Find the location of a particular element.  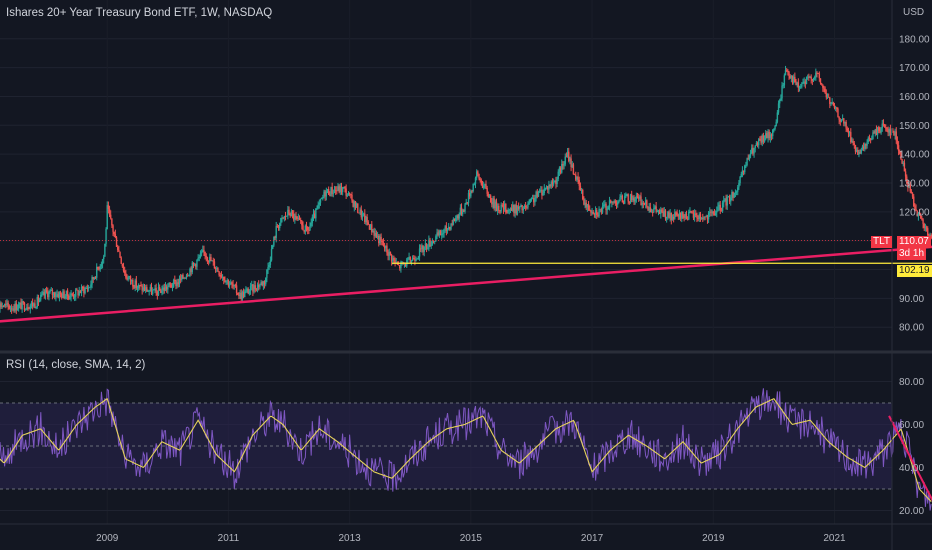

rsi-title: RSI (14, close, SMA, 14, 2) is located at coordinates (76, 365).